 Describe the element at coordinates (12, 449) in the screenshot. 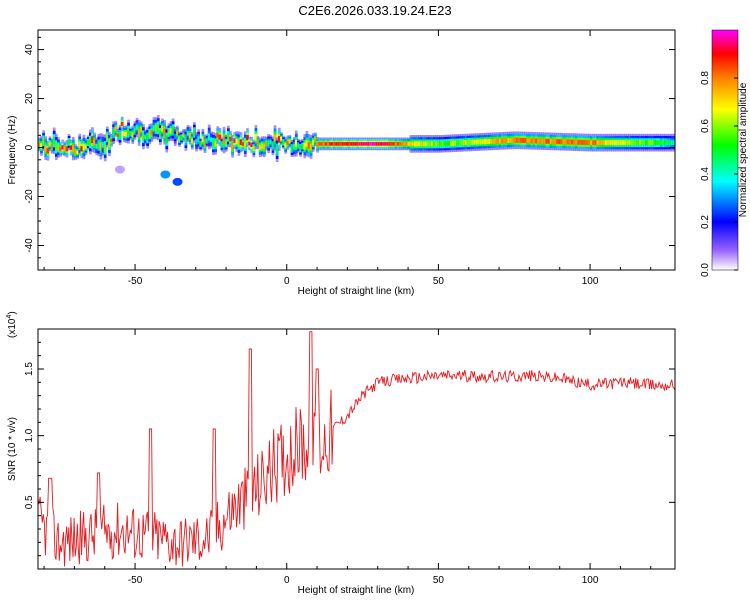

I see `snr-y-label: SNR (10 * v/v)` at that location.